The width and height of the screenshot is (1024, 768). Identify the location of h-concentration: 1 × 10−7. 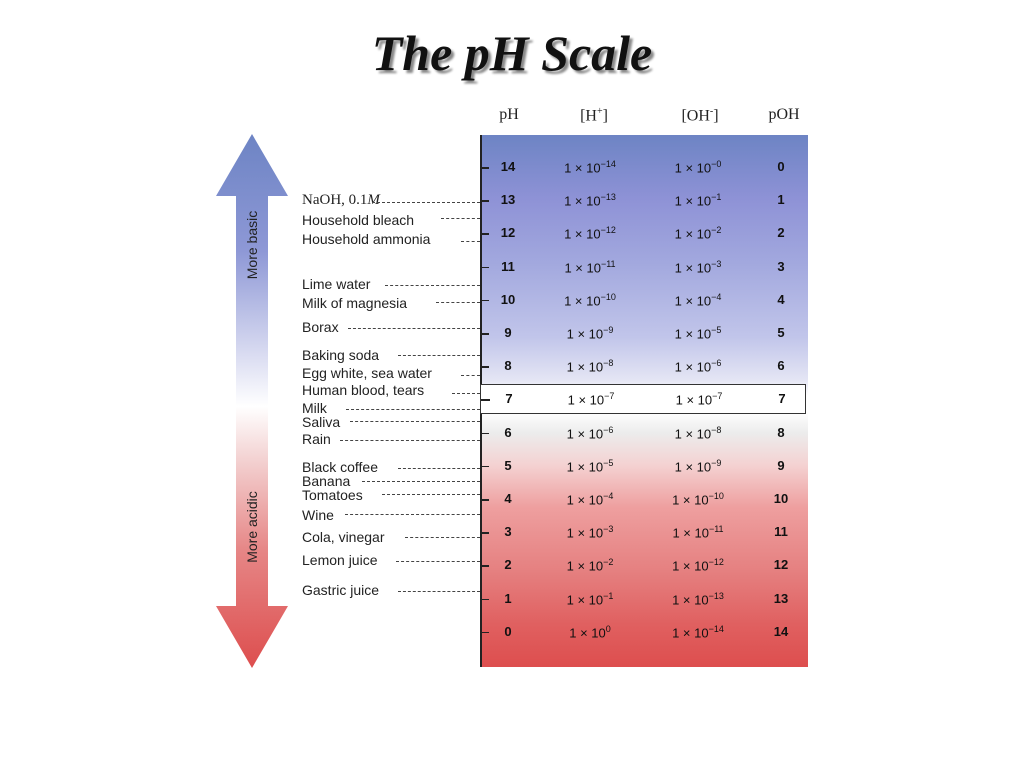
(591, 399).